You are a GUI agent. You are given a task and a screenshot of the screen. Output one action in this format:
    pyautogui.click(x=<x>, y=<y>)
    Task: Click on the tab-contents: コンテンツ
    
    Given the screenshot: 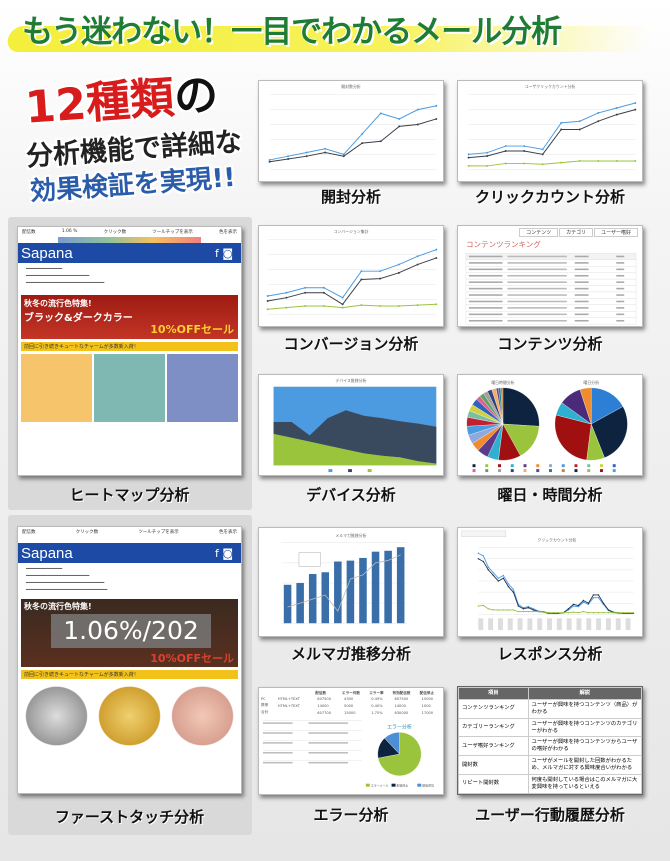 What is the action you would take?
    pyautogui.click(x=539, y=232)
    